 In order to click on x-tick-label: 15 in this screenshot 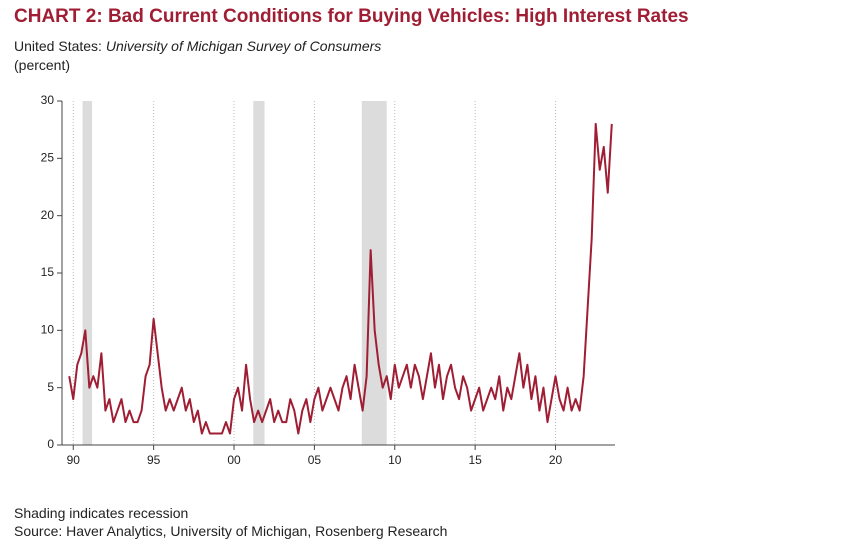, I will do `click(475, 460)`.